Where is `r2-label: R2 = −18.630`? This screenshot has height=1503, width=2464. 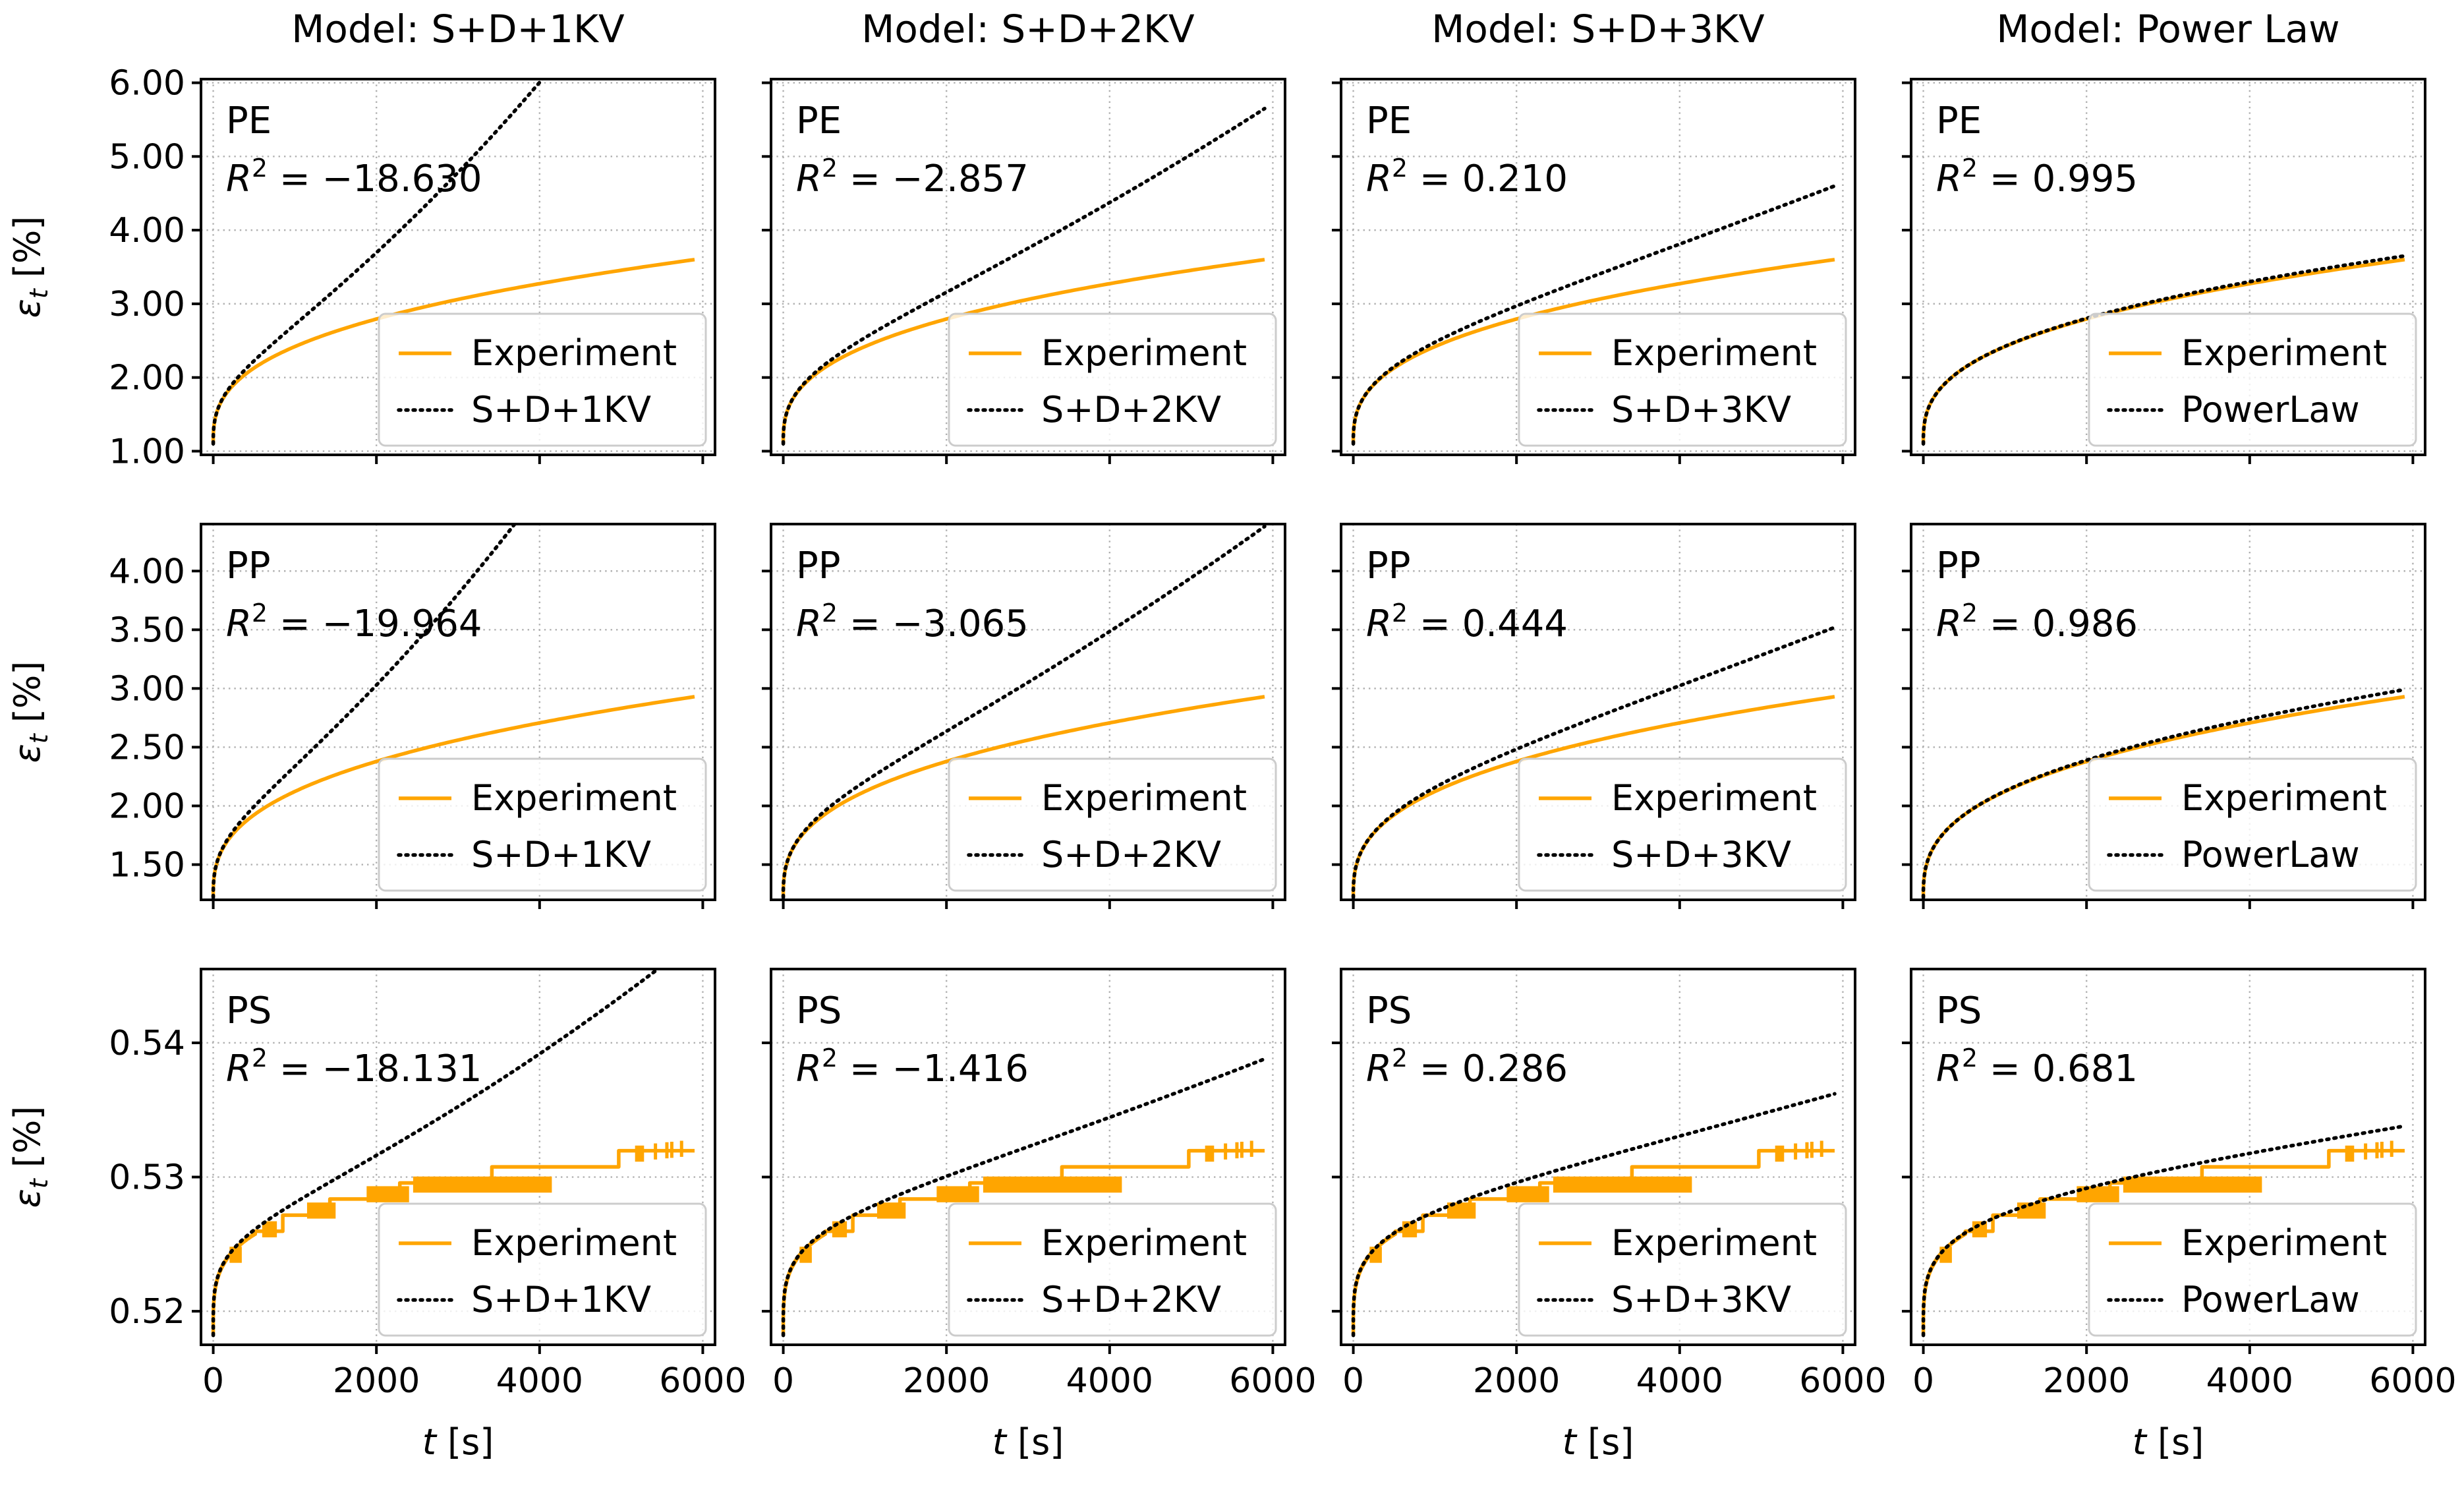
r2-label: R2 = −18.630 is located at coordinates (354, 177).